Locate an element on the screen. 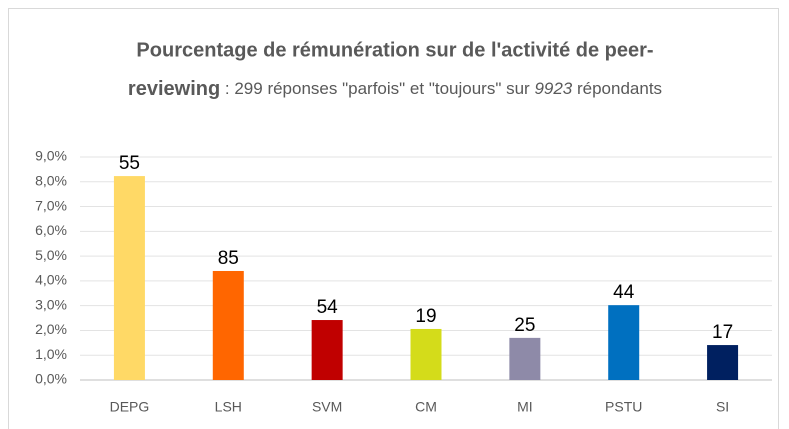 The height and width of the screenshot is (429, 789). data-label: 17 is located at coordinates (722, 332).